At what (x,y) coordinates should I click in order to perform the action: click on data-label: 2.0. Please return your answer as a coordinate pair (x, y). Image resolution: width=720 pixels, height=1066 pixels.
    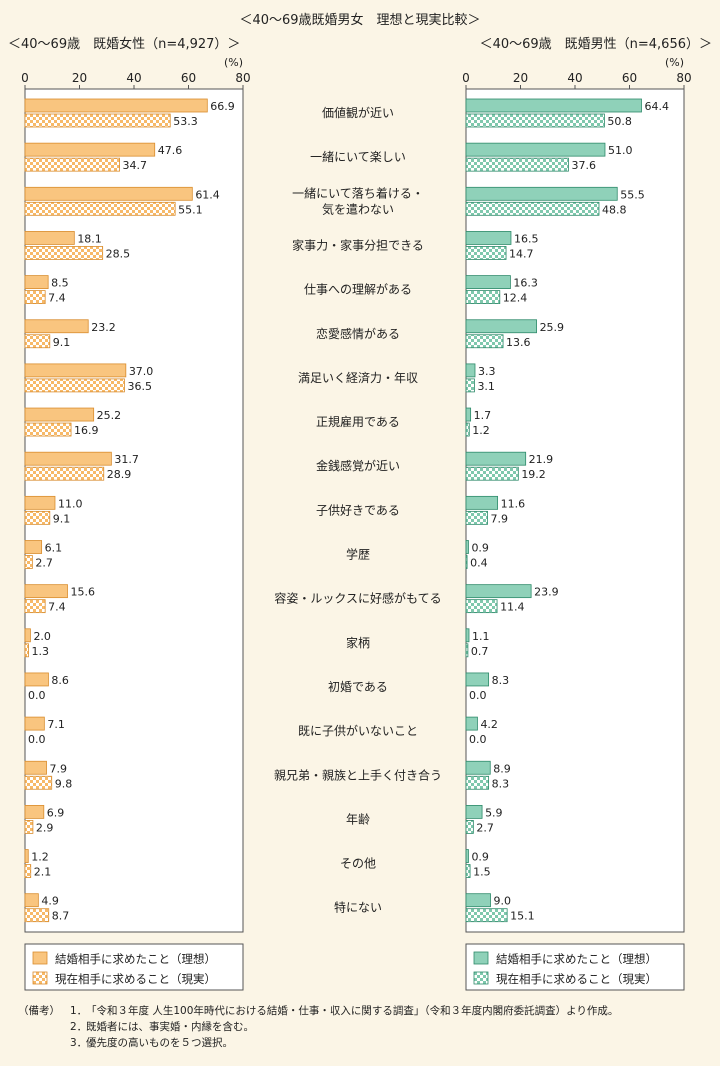
    Looking at the image, I should click on (42, 636).